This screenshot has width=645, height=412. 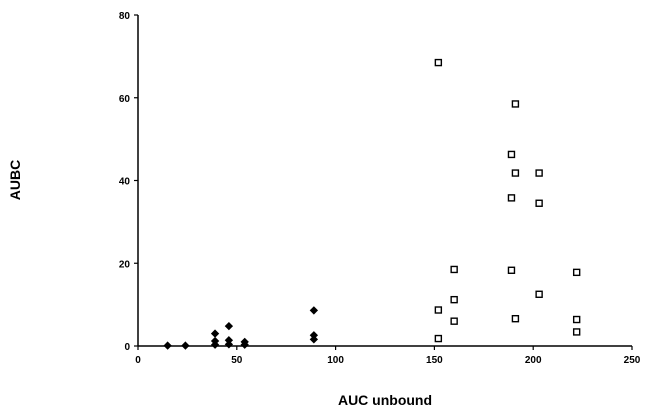 What do you see at coordinates (385, 400) in the screenshot?
I see `x-axis-title: AUC unbound` at bounding box center [385, 400].